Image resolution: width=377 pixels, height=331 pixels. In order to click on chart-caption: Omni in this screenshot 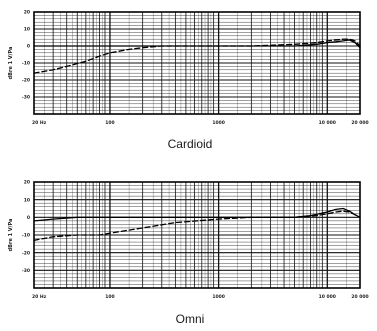, I will do `click(190, 319)`.